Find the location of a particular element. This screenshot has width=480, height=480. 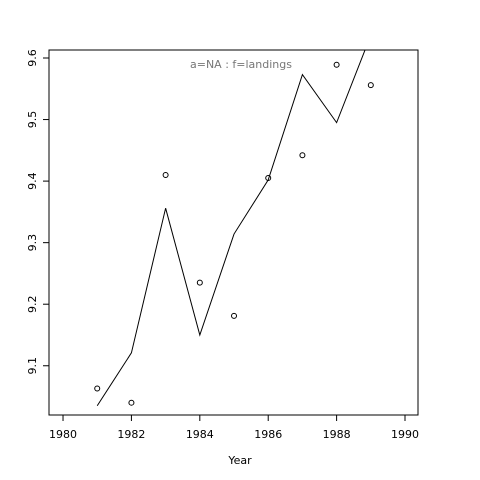

x-tick-label: 1982 is located at coordinates (131, 434).